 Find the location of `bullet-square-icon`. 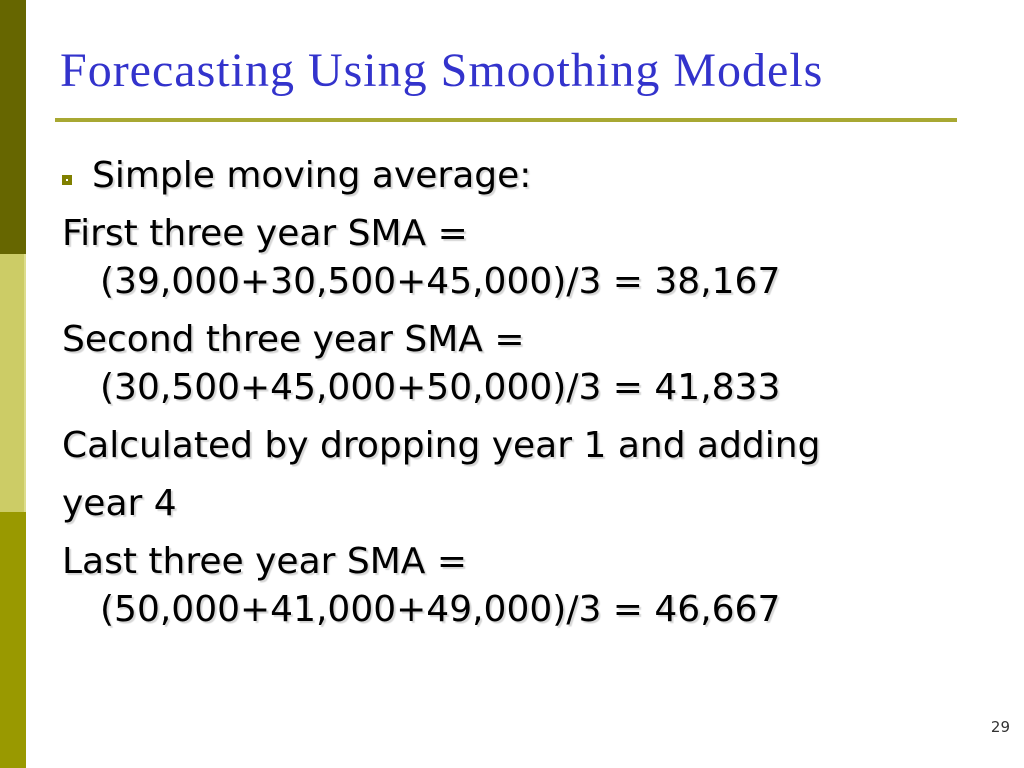

bullet-square-icon is located at coordinates (67, 180).